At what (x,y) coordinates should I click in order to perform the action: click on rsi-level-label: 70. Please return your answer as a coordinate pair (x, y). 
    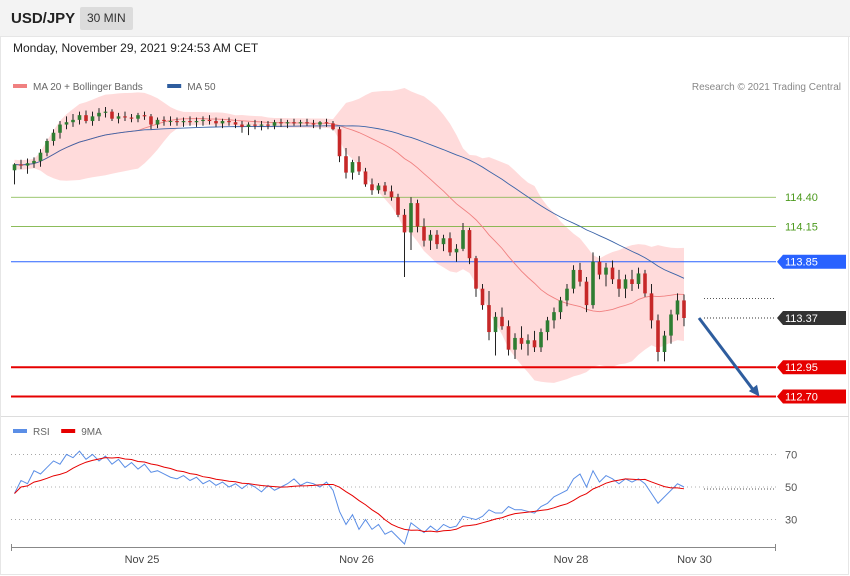
    Looking at the image, I should click on (791, 455).